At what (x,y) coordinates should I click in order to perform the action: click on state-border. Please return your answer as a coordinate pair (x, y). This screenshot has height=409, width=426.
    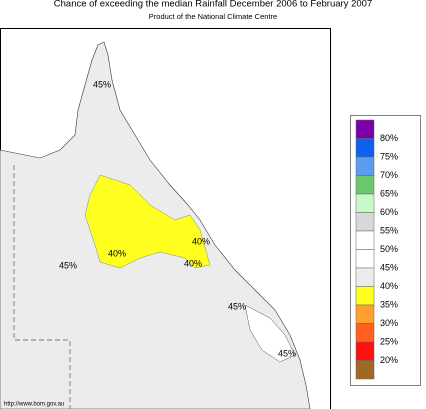
    Looking at the image, I should click on (42, 287).